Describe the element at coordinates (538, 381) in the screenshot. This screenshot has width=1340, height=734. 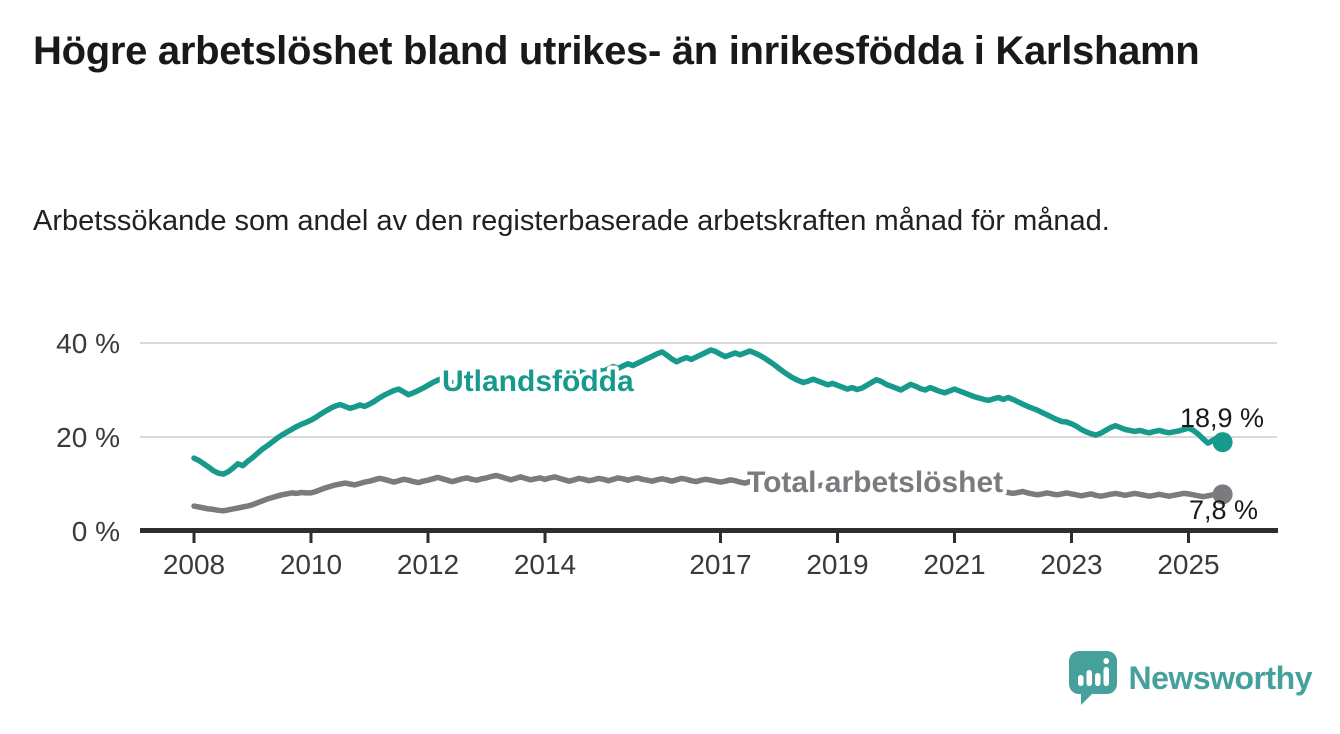
I see `series-label-0: Utlandsfödda` at that location.